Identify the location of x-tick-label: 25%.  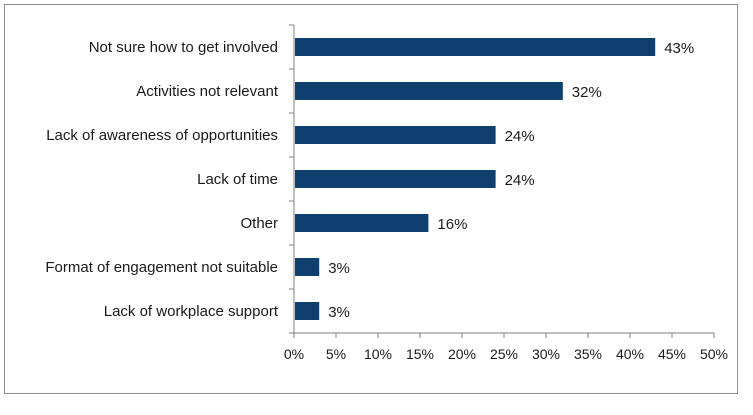
(504, 354).